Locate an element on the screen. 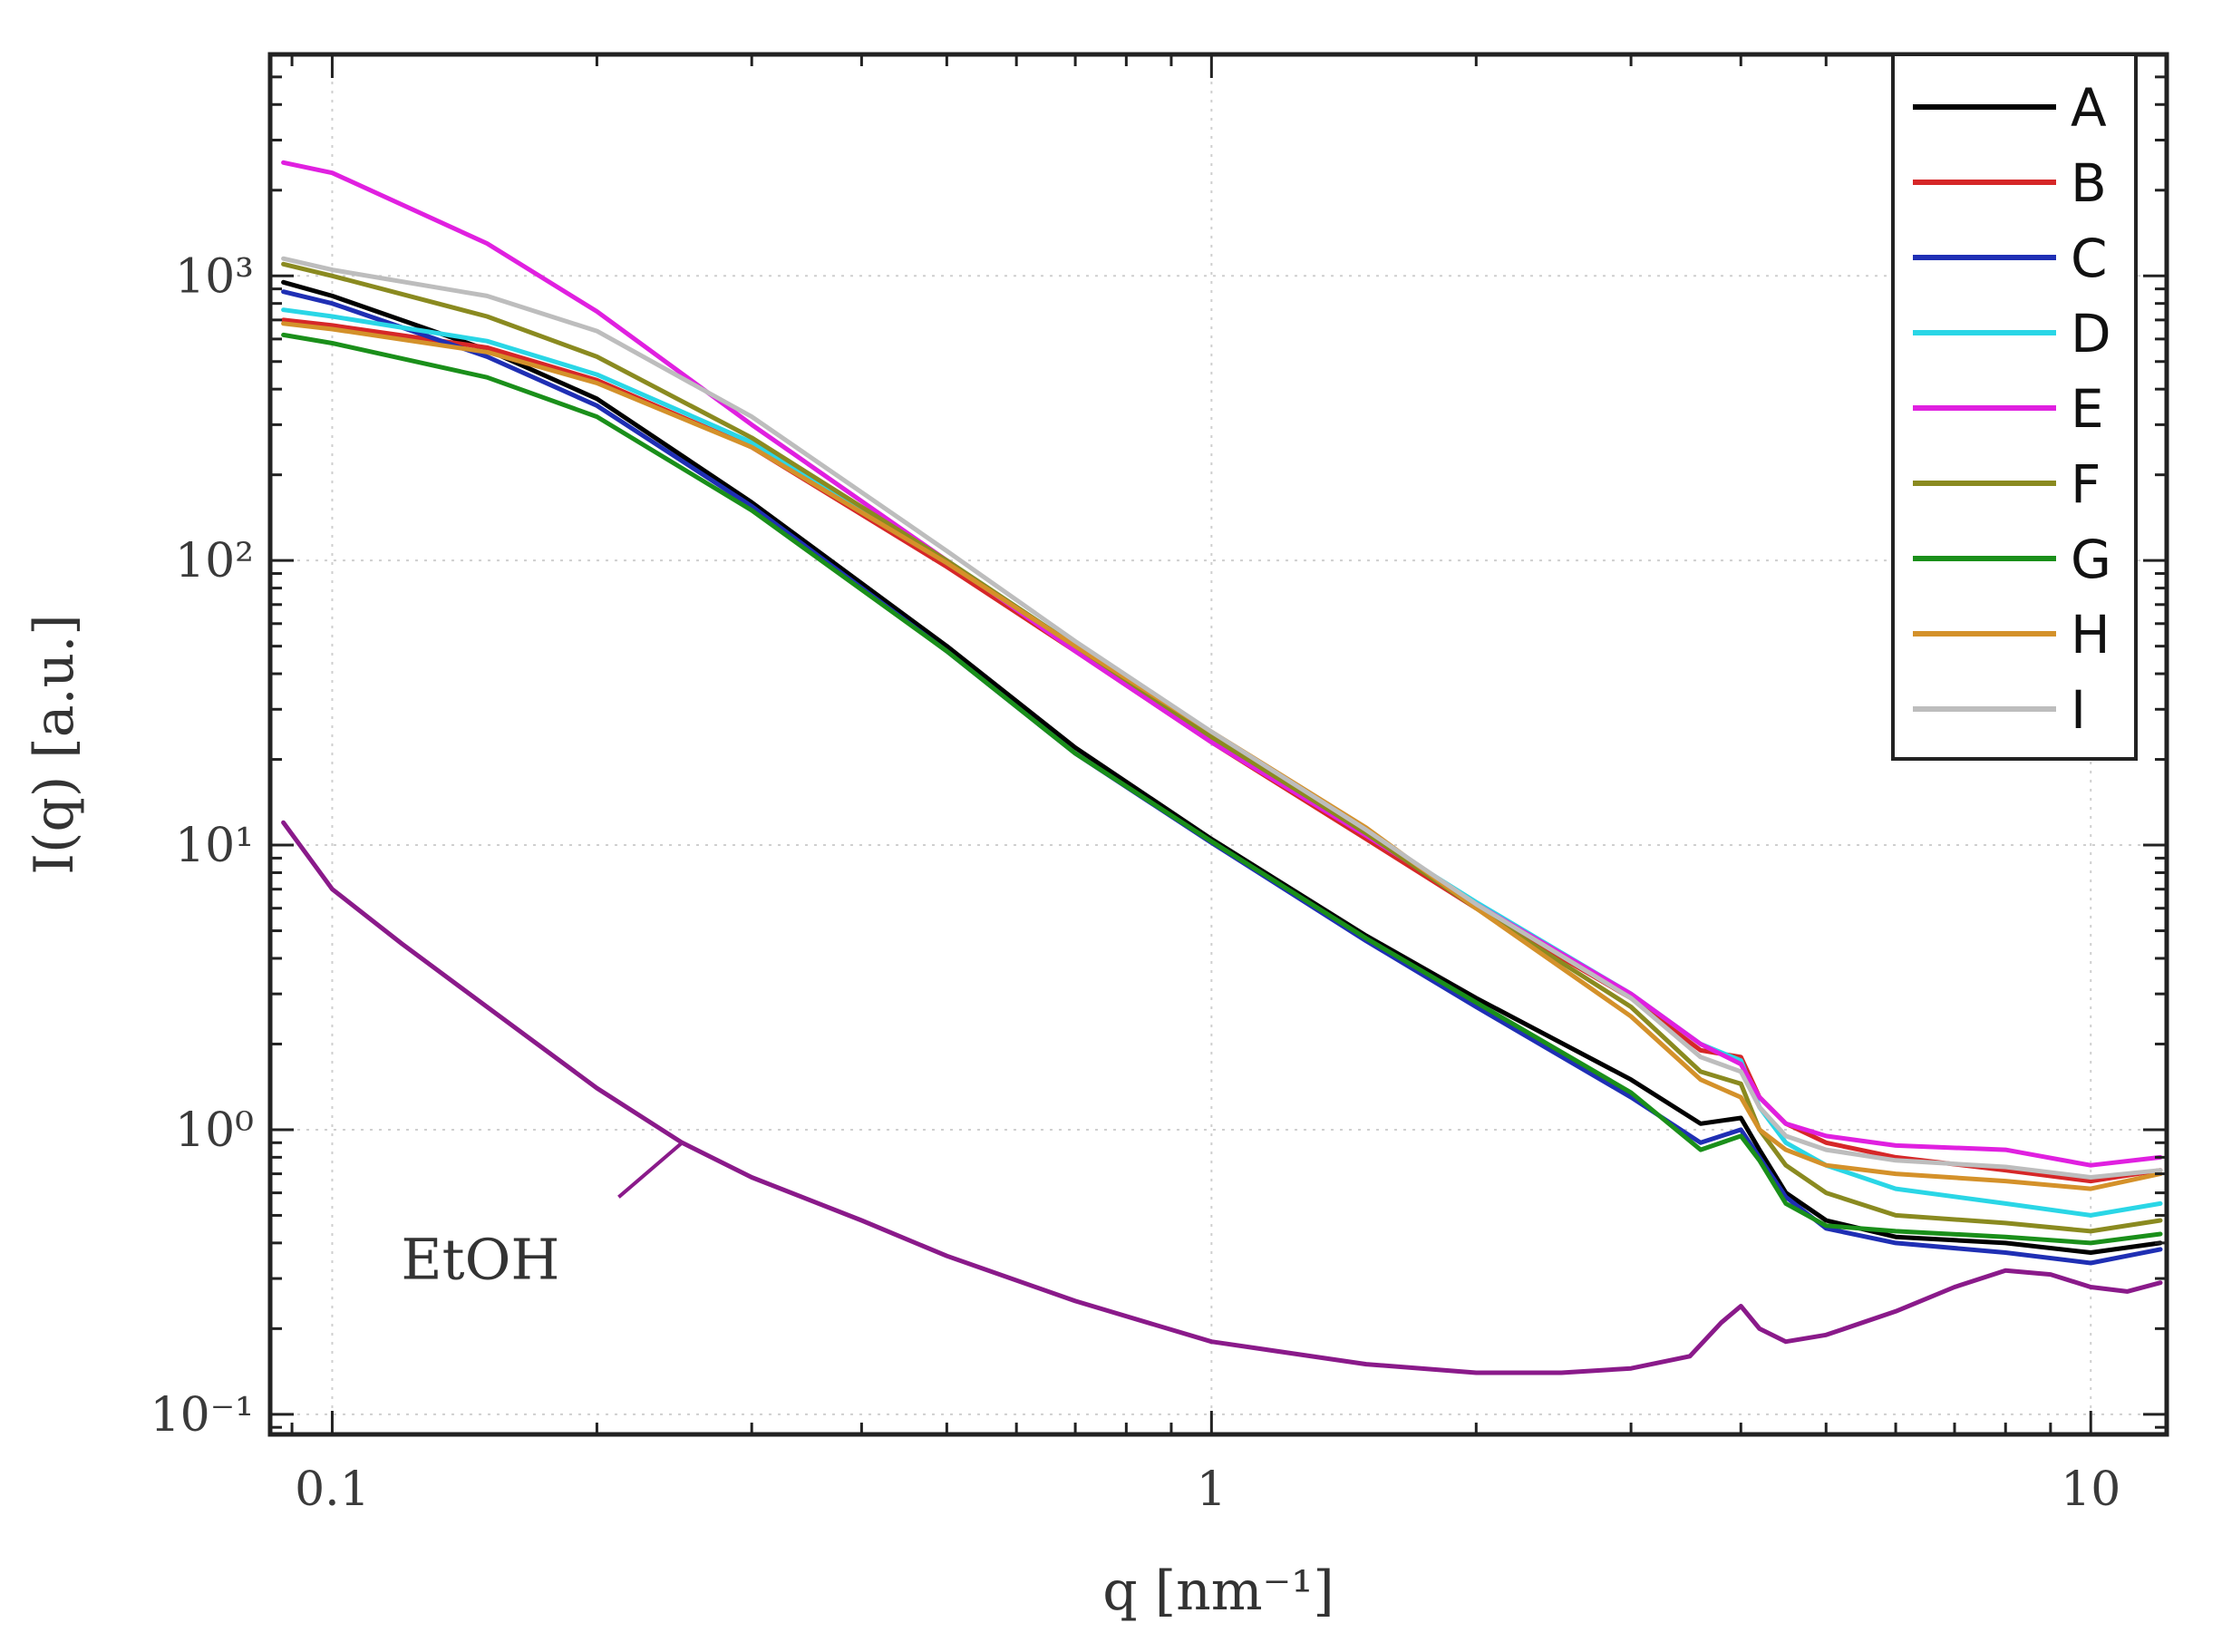  y-tick-label: 10² is located at coordinates (214, 561).